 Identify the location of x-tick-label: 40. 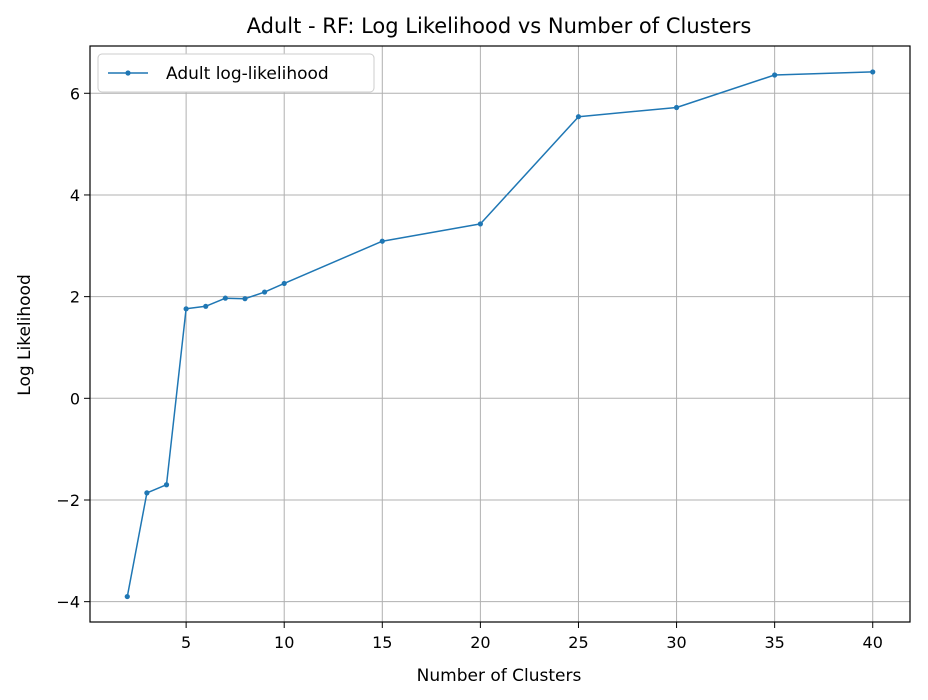
(873, 642).